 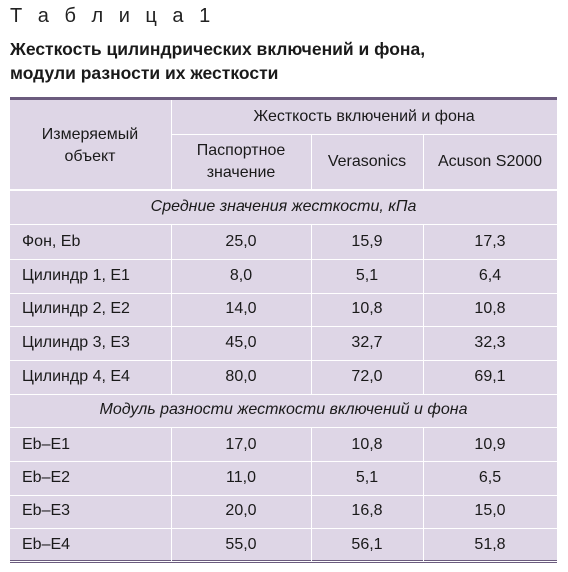 I want to click on table-top-rule, so click(x=283, y=98).